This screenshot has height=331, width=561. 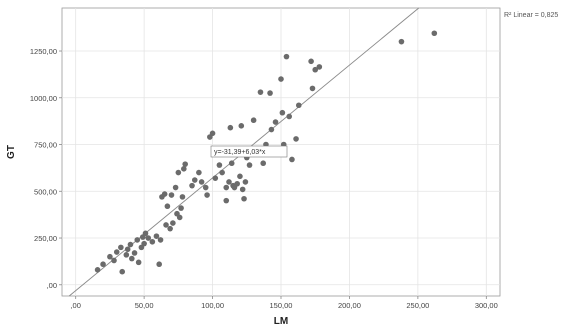 What do you see at coordinates (46, 168) in the screenshot?
I see `y-axis-ticks: ,00 250,00 500,00 750,00 1000,00 1250,00` at bounding box center [46, 168].